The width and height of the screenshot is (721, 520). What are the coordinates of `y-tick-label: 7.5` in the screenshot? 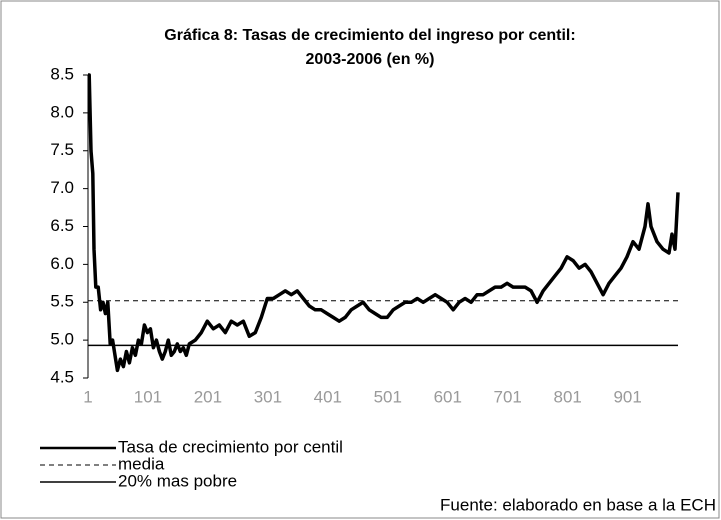 It's located at (62, 149).